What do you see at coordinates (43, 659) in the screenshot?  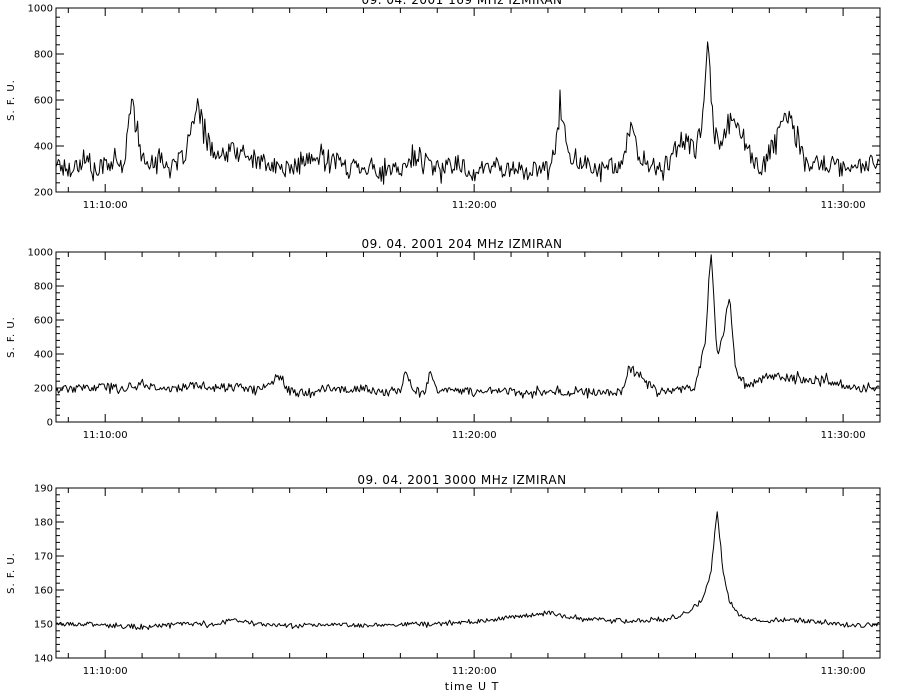 I see `y-tick-label: 140` at bounding box center [43, 659].